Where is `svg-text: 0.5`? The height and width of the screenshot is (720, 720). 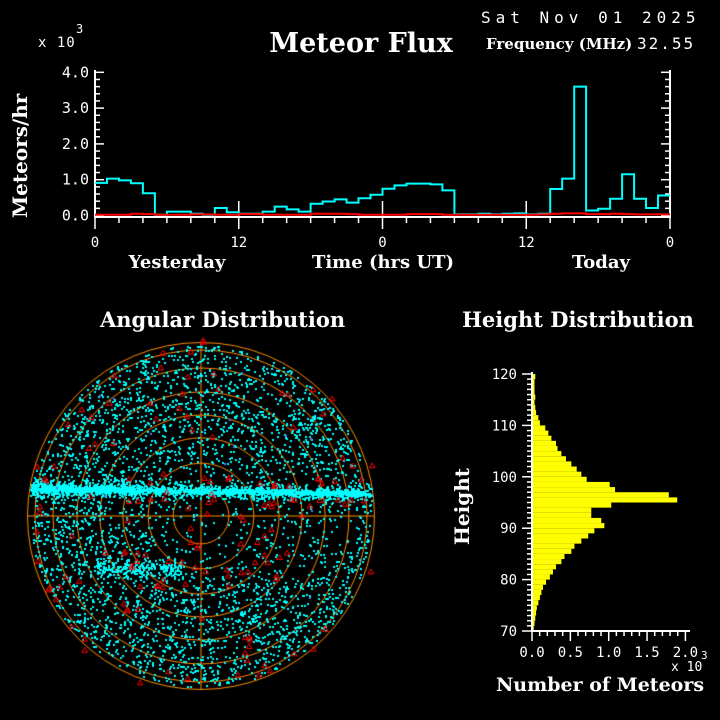
svg-text: 0.5 is located at coordinates (570, 653).